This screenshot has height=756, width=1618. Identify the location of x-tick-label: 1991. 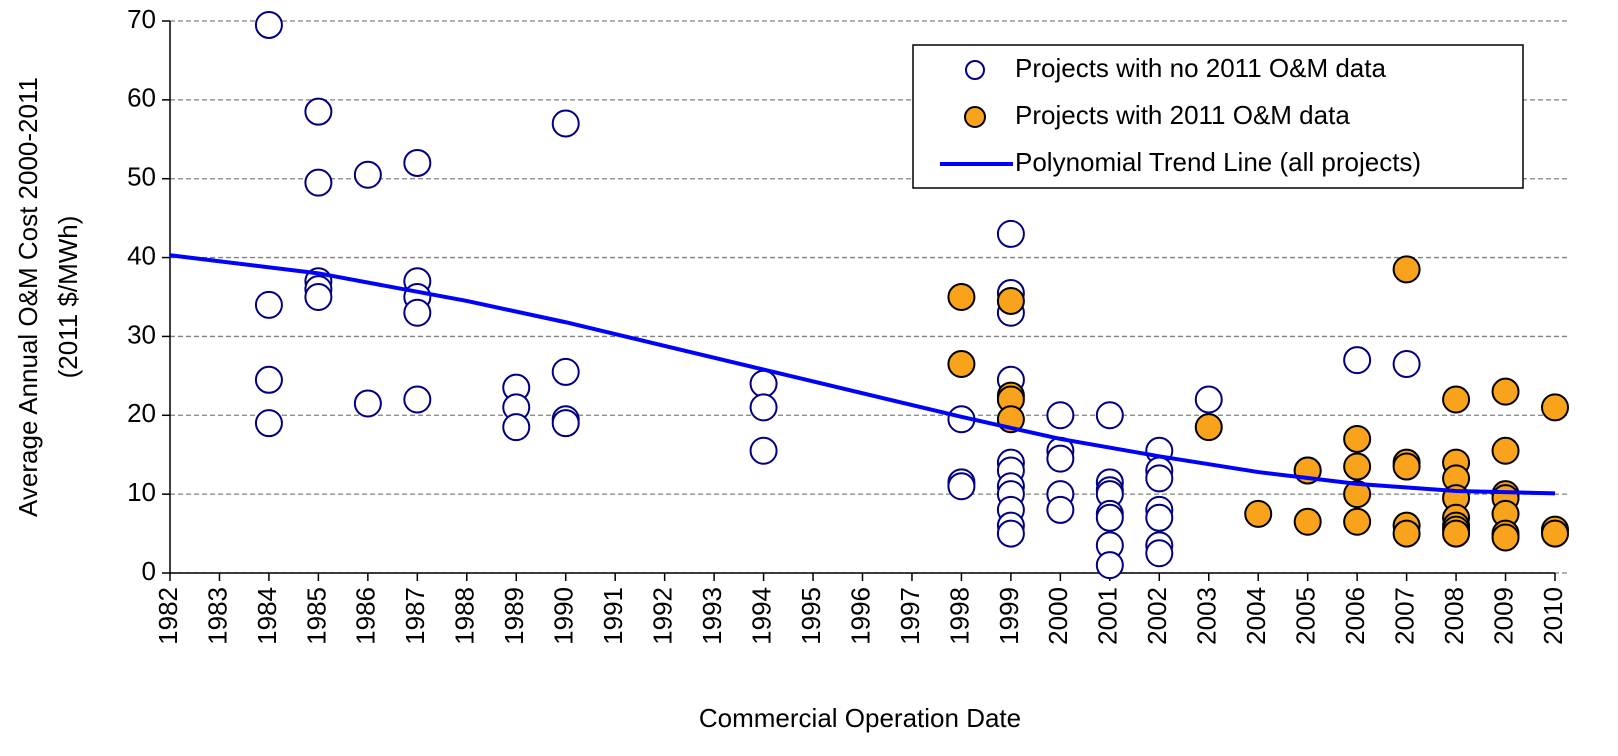
(613, 616).